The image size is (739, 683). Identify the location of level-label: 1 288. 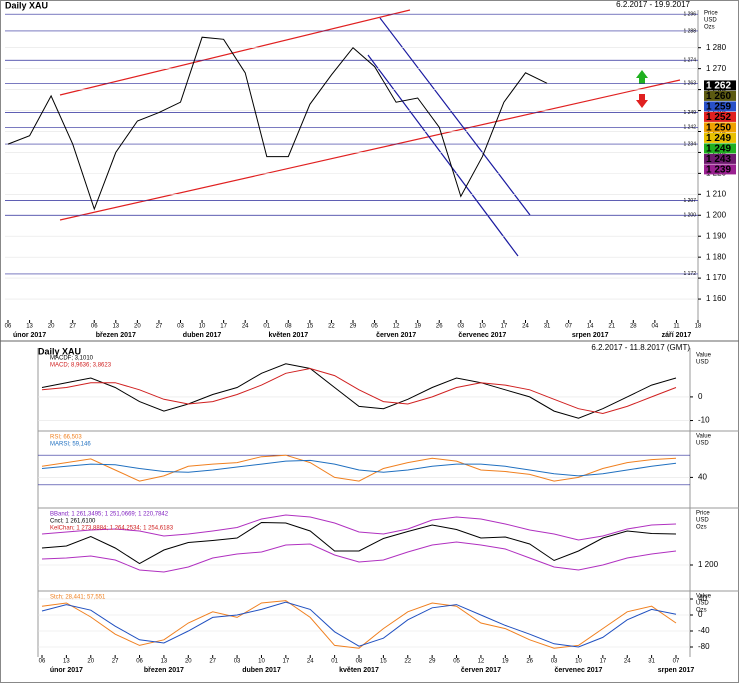
(689, 31).